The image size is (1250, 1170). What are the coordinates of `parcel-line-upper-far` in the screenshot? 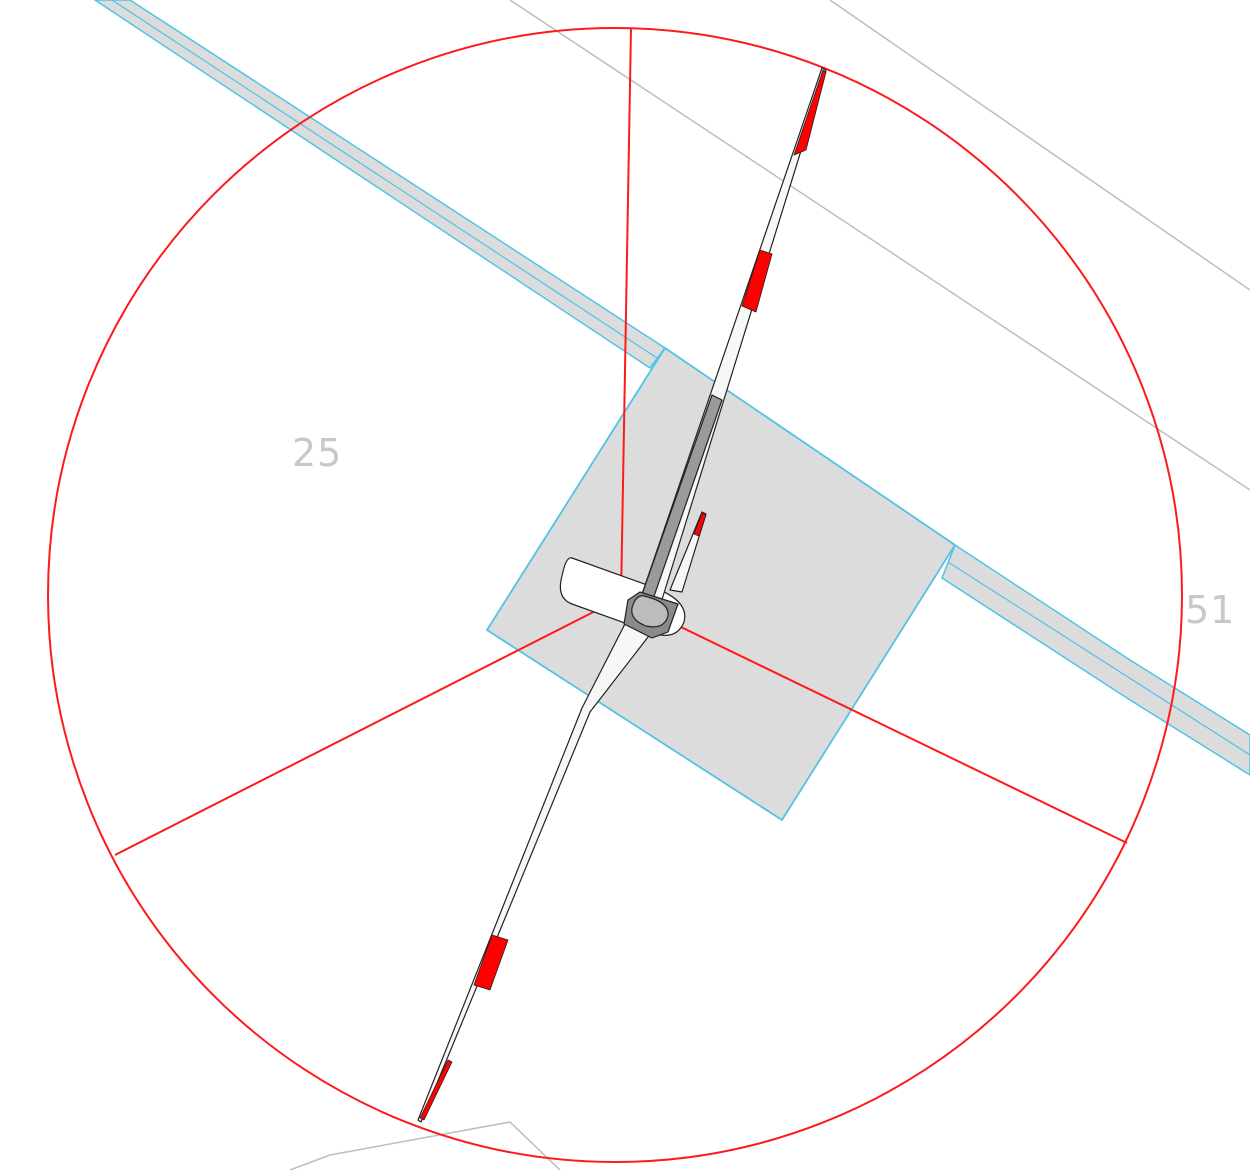 It's located at (1039, 145).